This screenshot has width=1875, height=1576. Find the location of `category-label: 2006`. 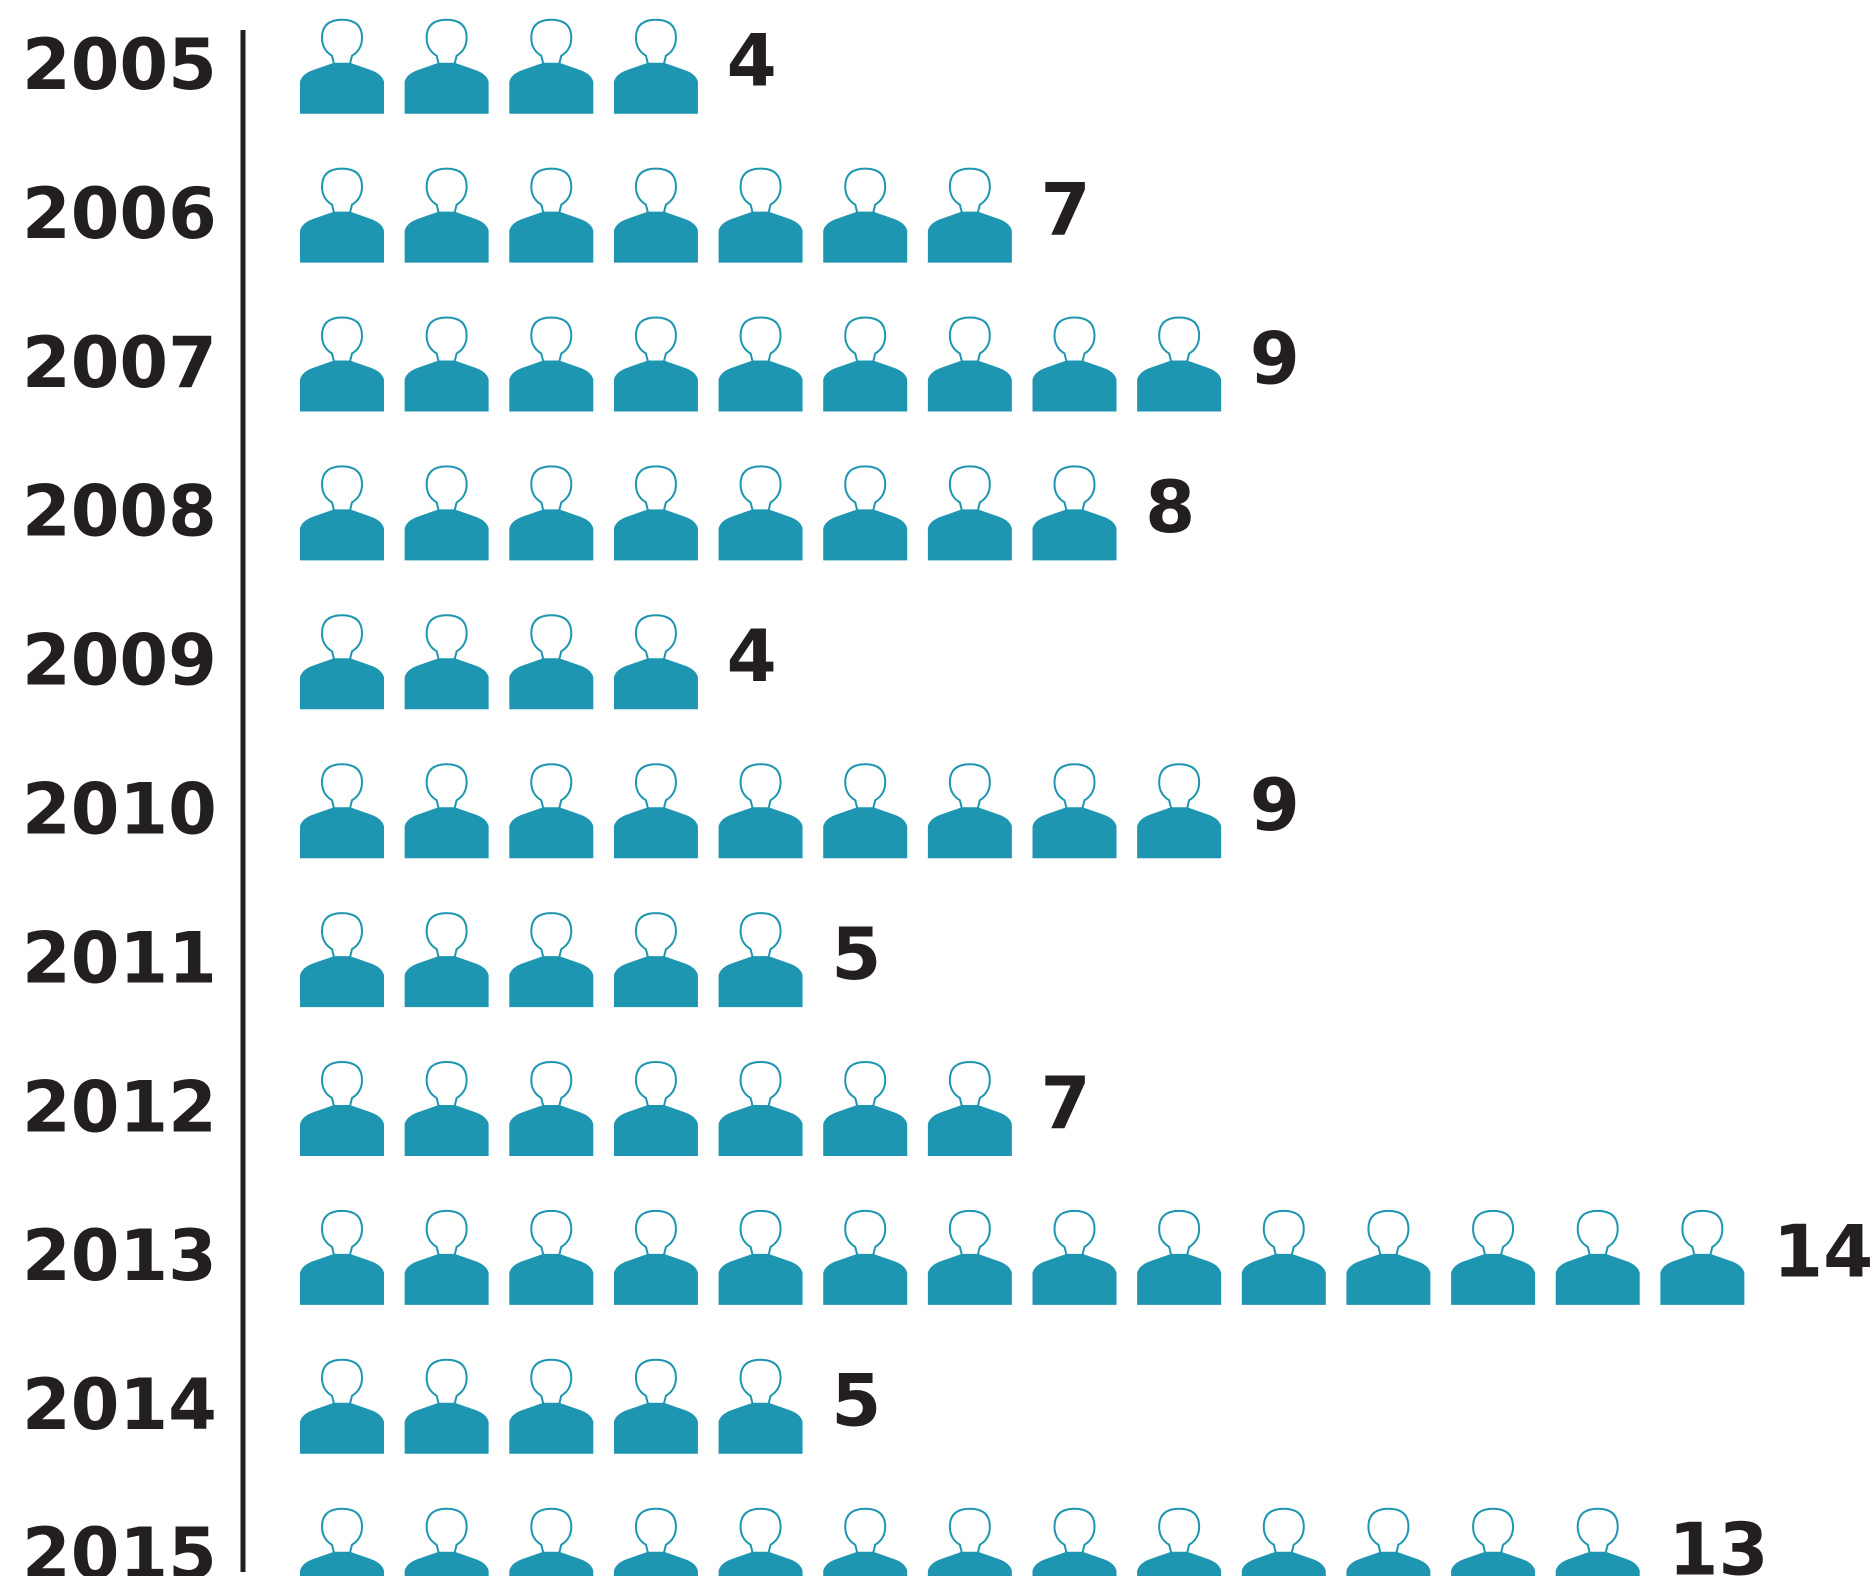

category-label: 2006 is located at coordinates (119, 214).